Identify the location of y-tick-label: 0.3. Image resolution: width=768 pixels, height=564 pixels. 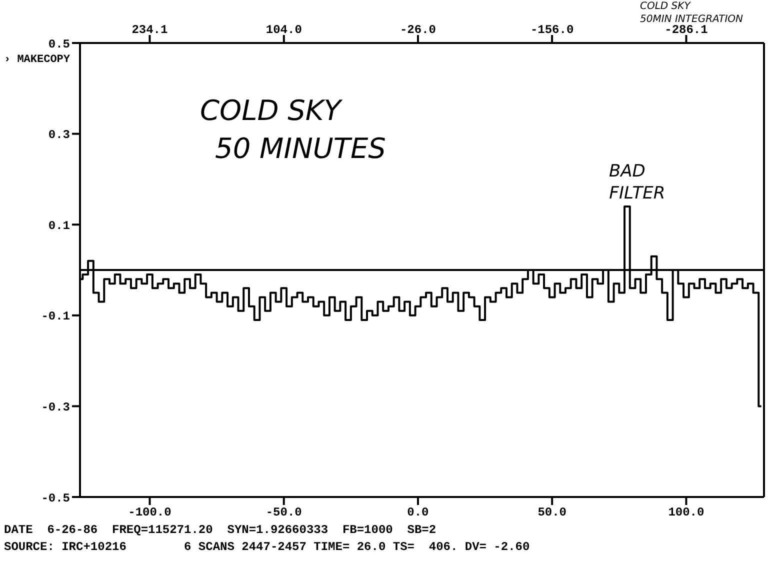
(59, 135).